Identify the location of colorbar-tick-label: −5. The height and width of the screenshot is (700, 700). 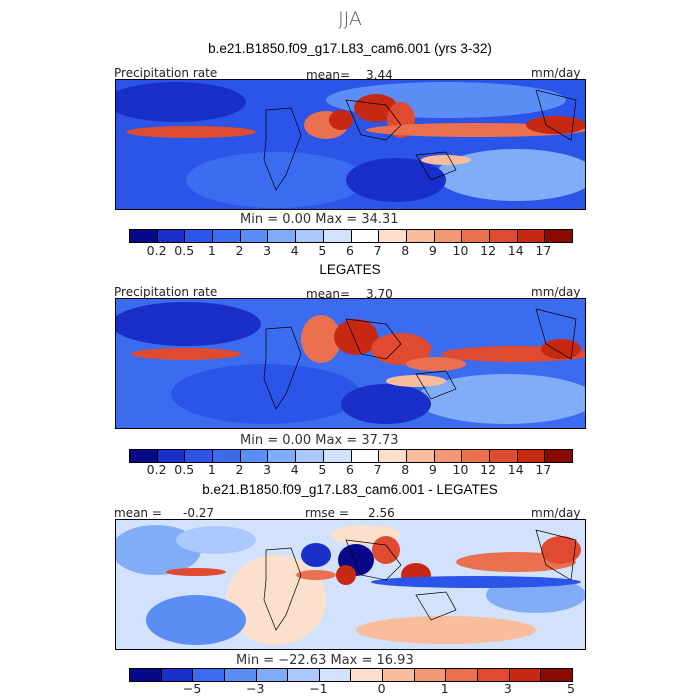
(192, 688).